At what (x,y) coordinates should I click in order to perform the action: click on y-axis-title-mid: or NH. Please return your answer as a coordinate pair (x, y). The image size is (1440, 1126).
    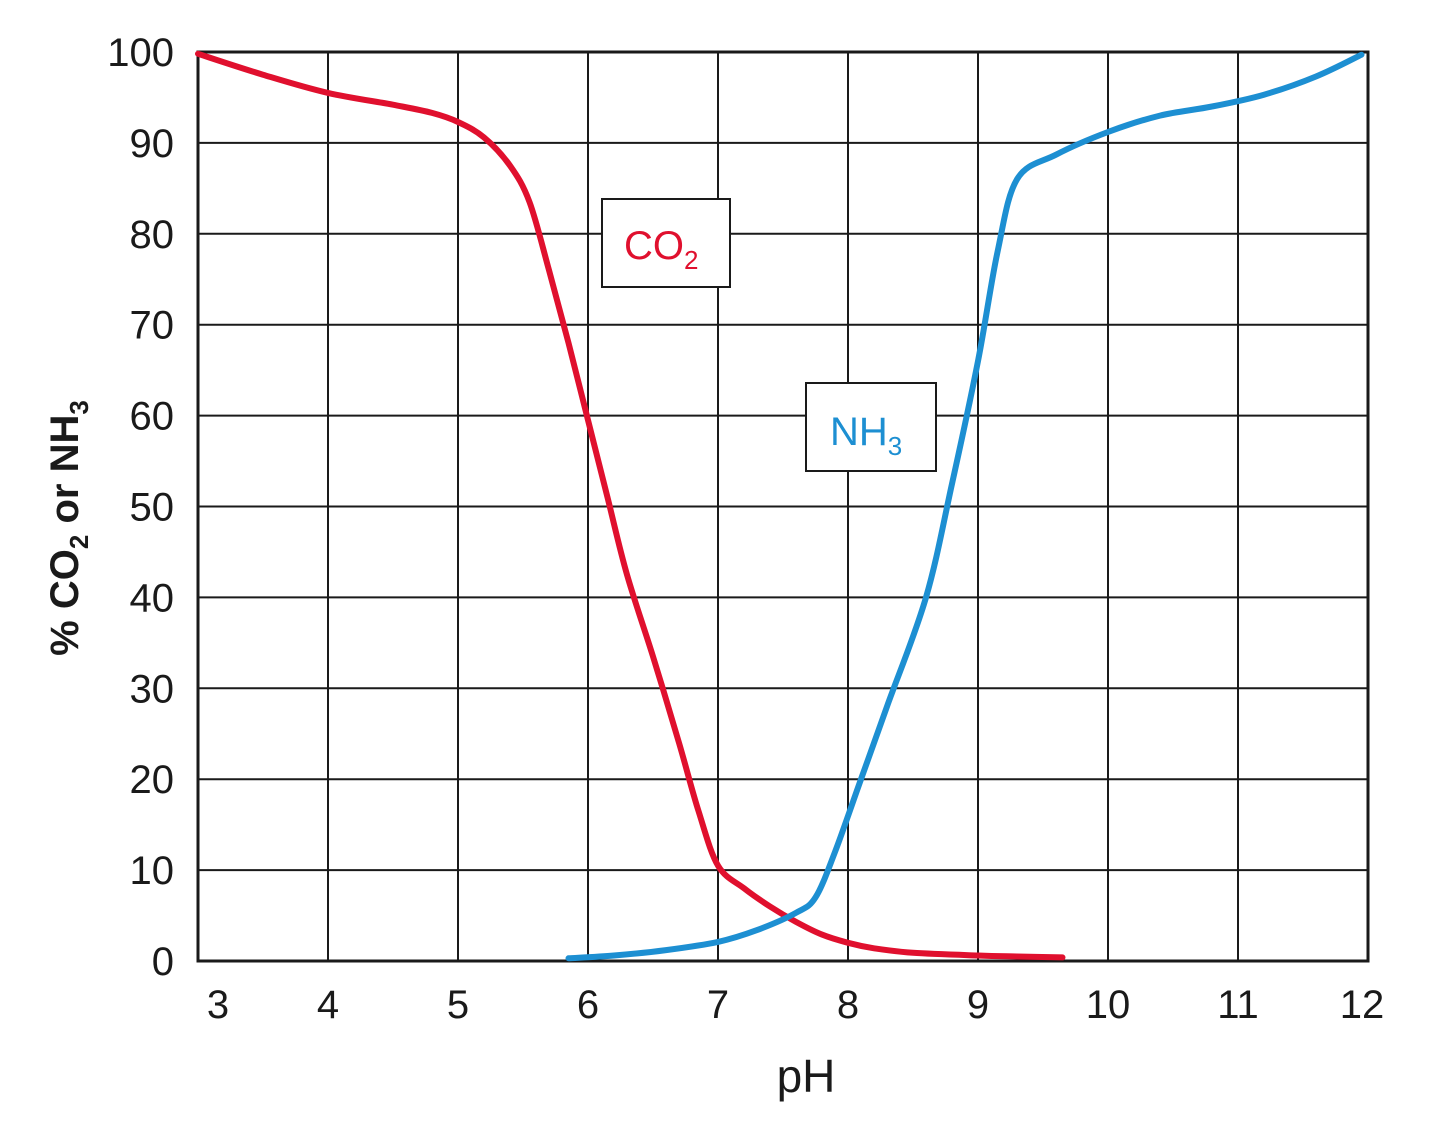
    Looking at the image, I should click on (65, 475).